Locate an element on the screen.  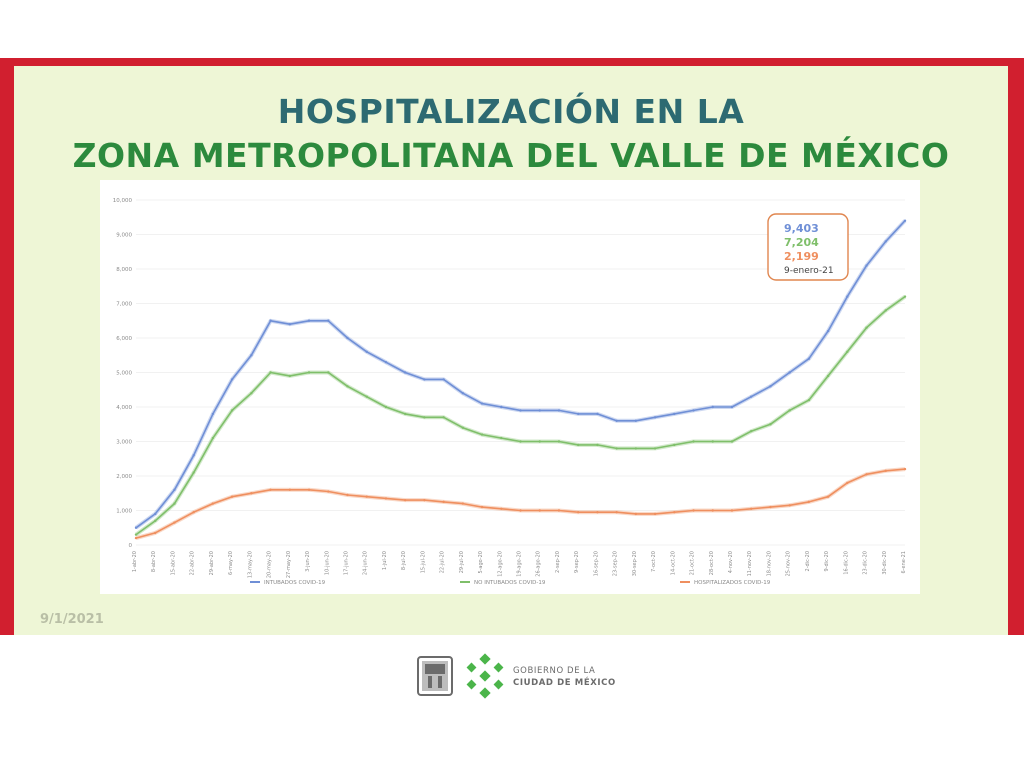
x-tick-label: 17-jun-20 is located at coordinates (346, 563).